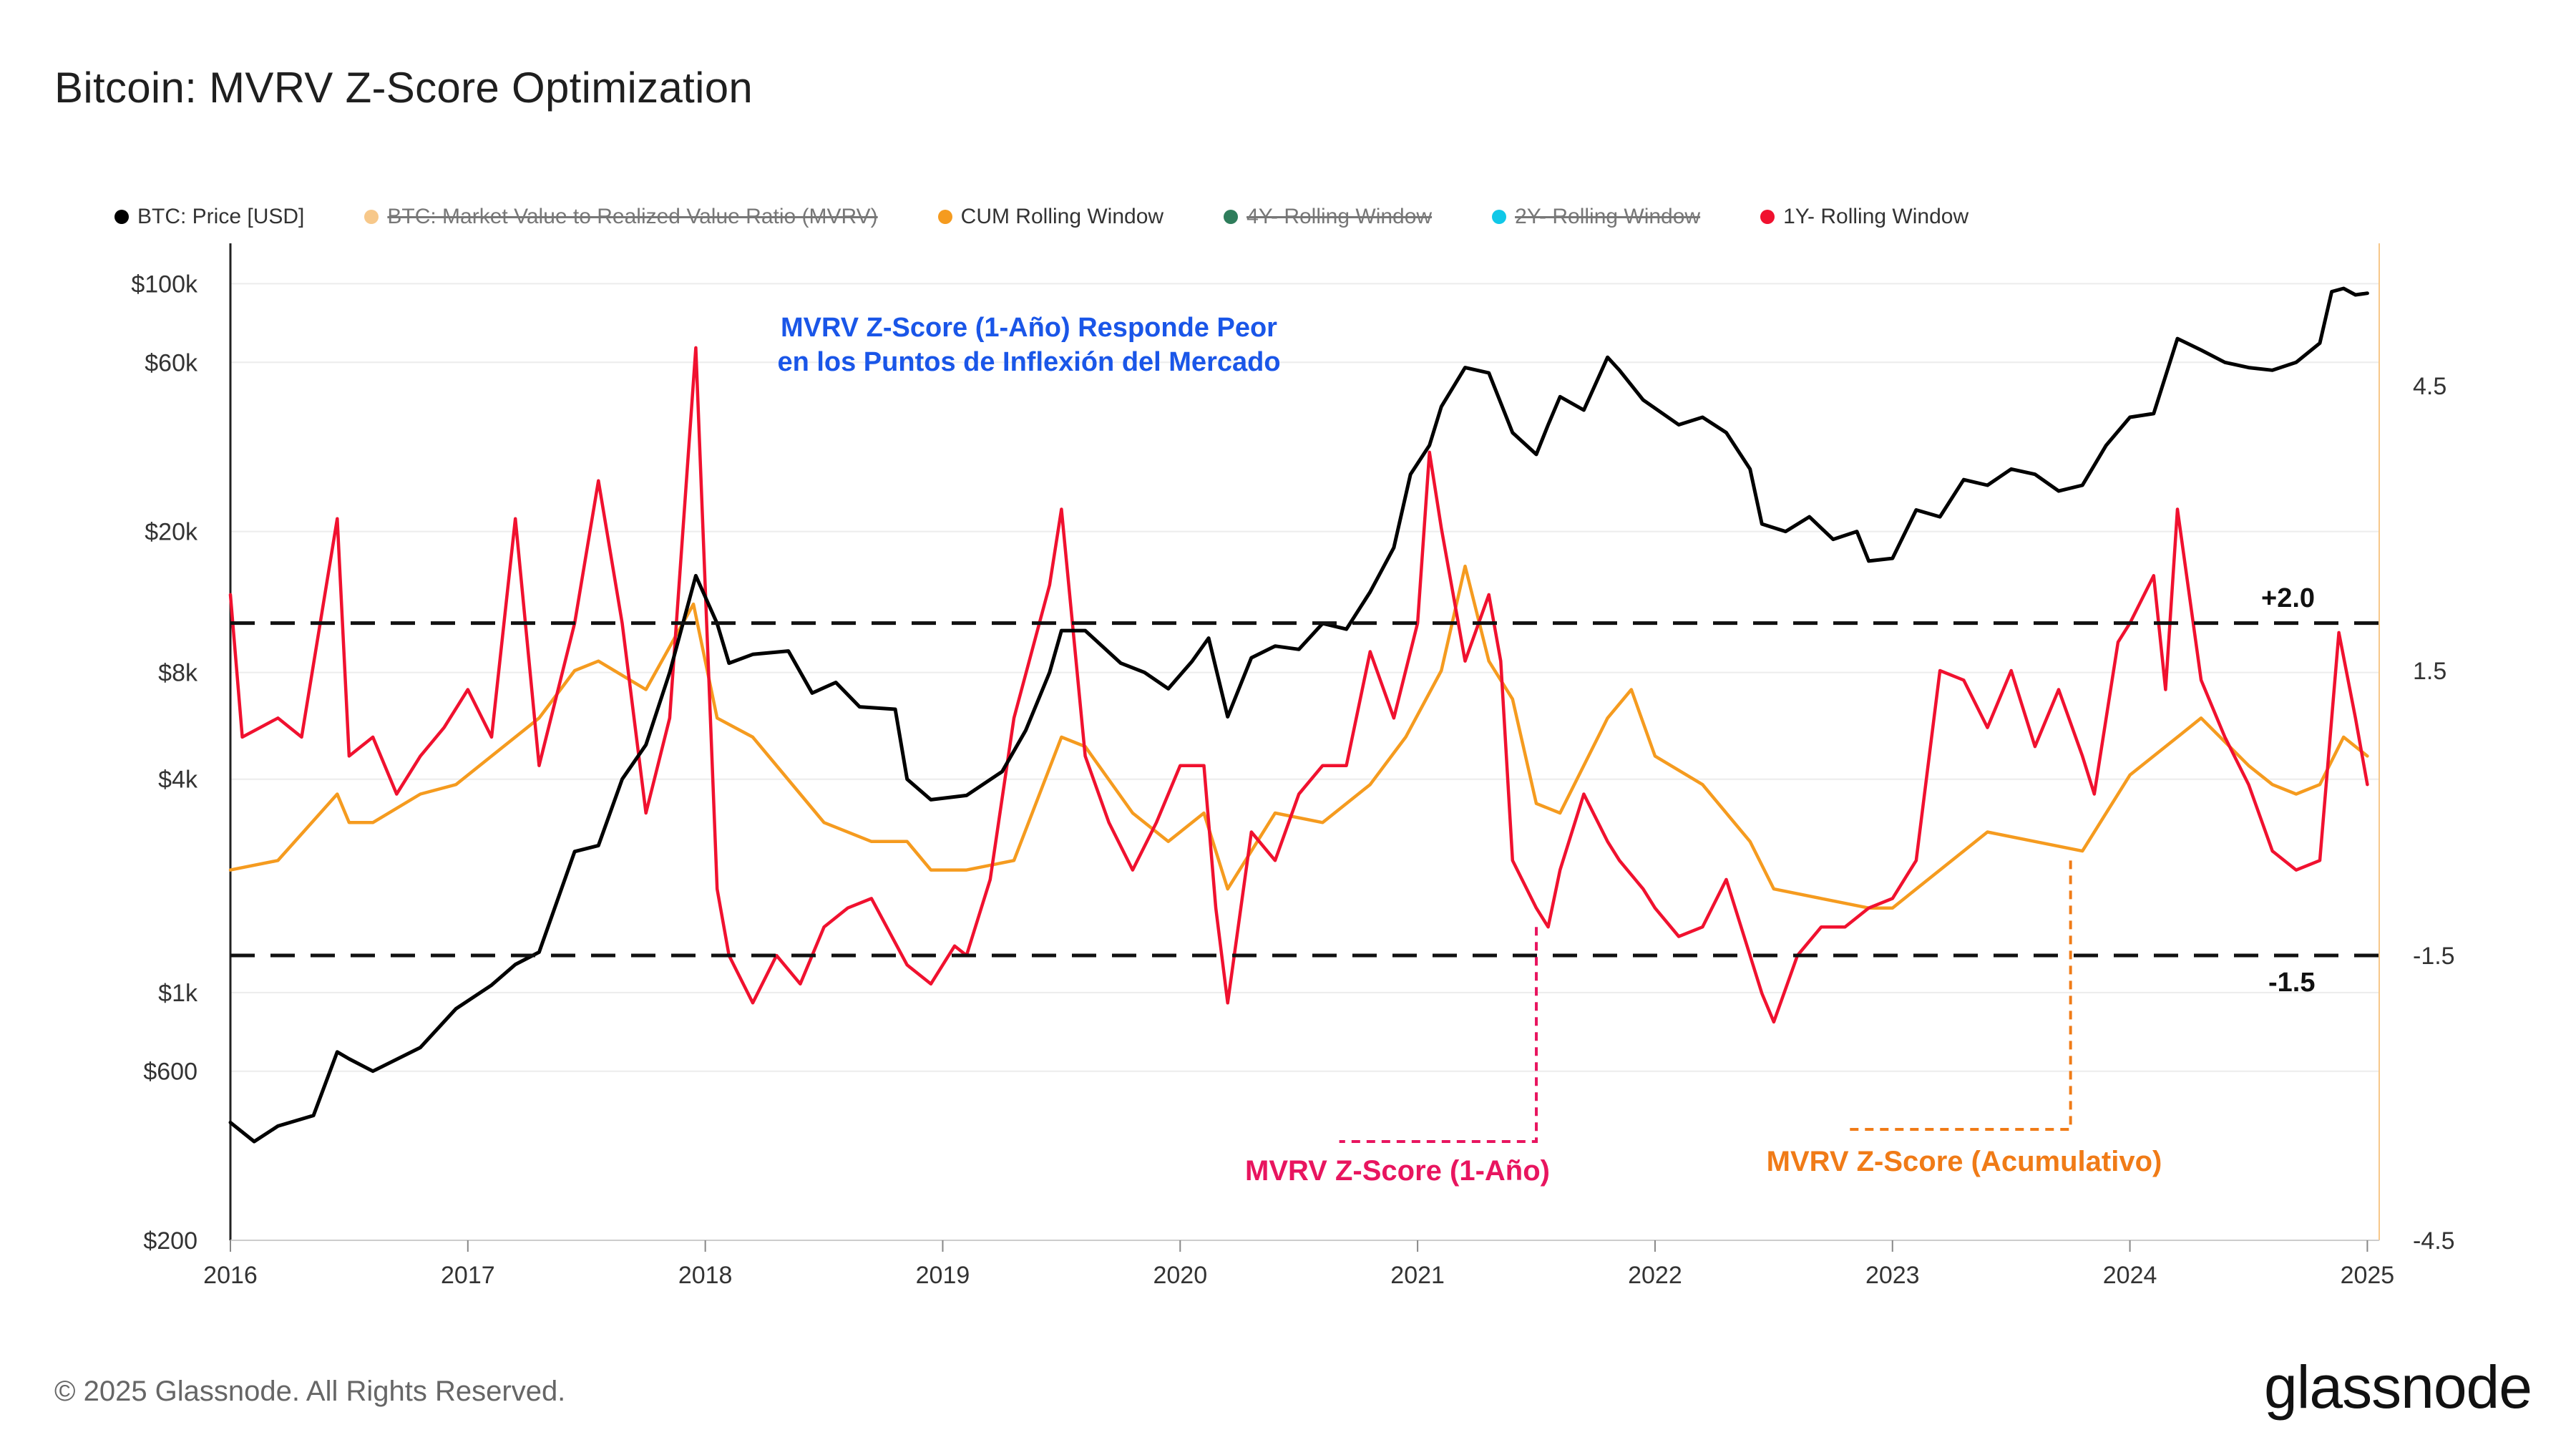 The image size is (2576, 1450). I want to click on glassnode-logo: glassnode, so click(2398, 1387).